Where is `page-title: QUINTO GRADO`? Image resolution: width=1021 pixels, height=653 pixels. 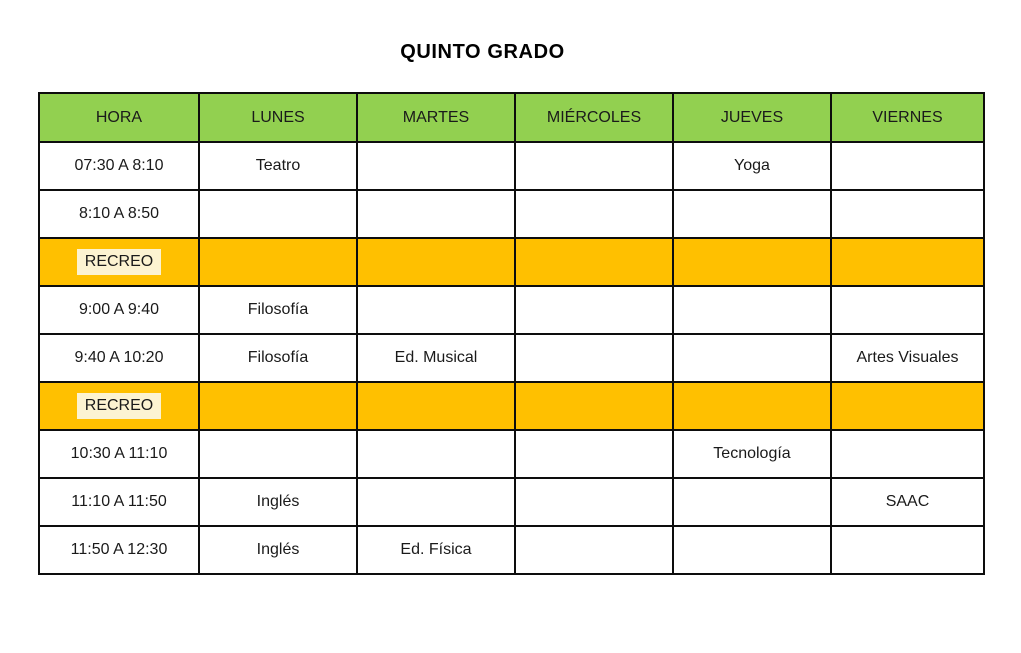
page-title: QUINTO GRADO is located at coordinates (482, 52).